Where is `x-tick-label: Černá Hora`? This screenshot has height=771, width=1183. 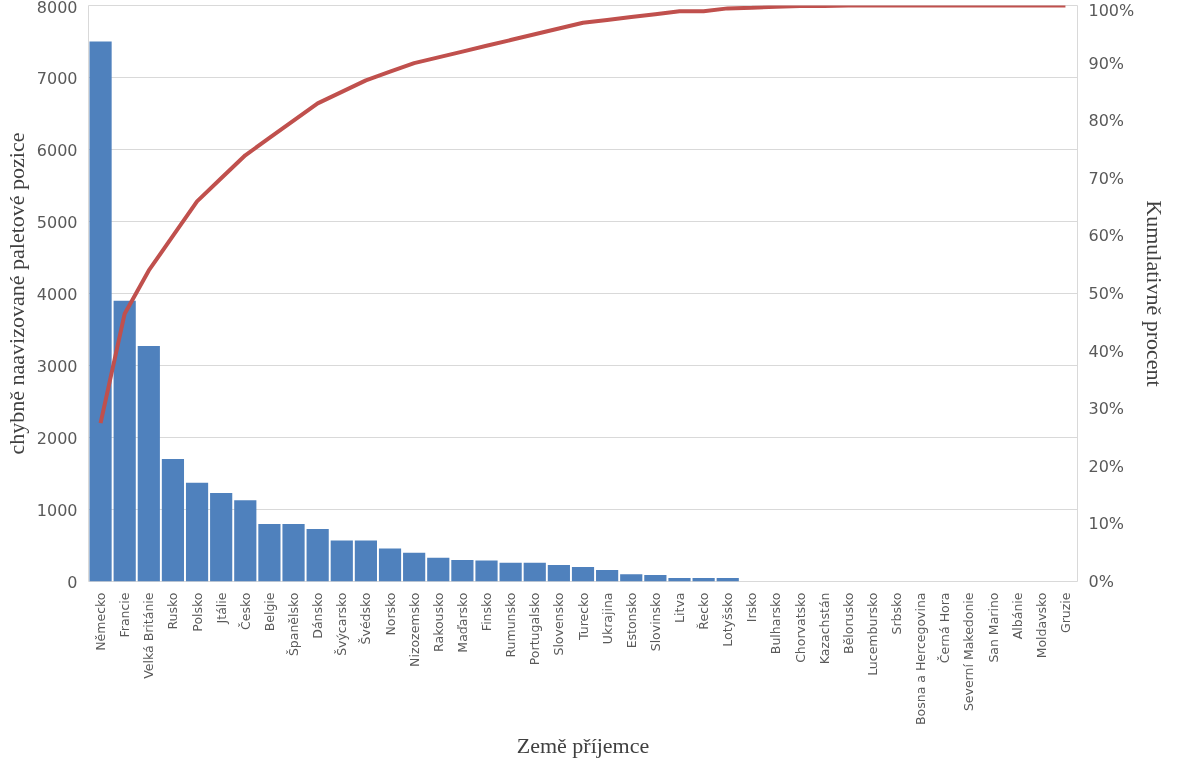
x-tick-label: Černá Hora is located at coordinates (945, 628).